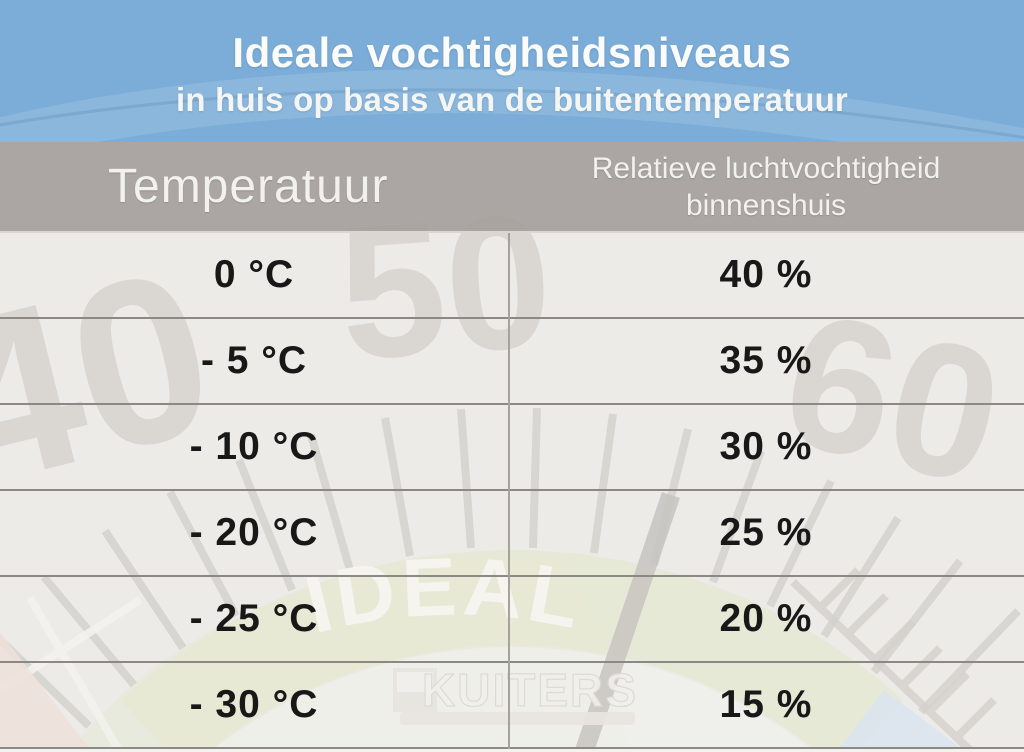 Image resolution: width=1024 pixels, height=752 pixels. I want to click on table-row: 0 °C 40 %, so click(512, 275).